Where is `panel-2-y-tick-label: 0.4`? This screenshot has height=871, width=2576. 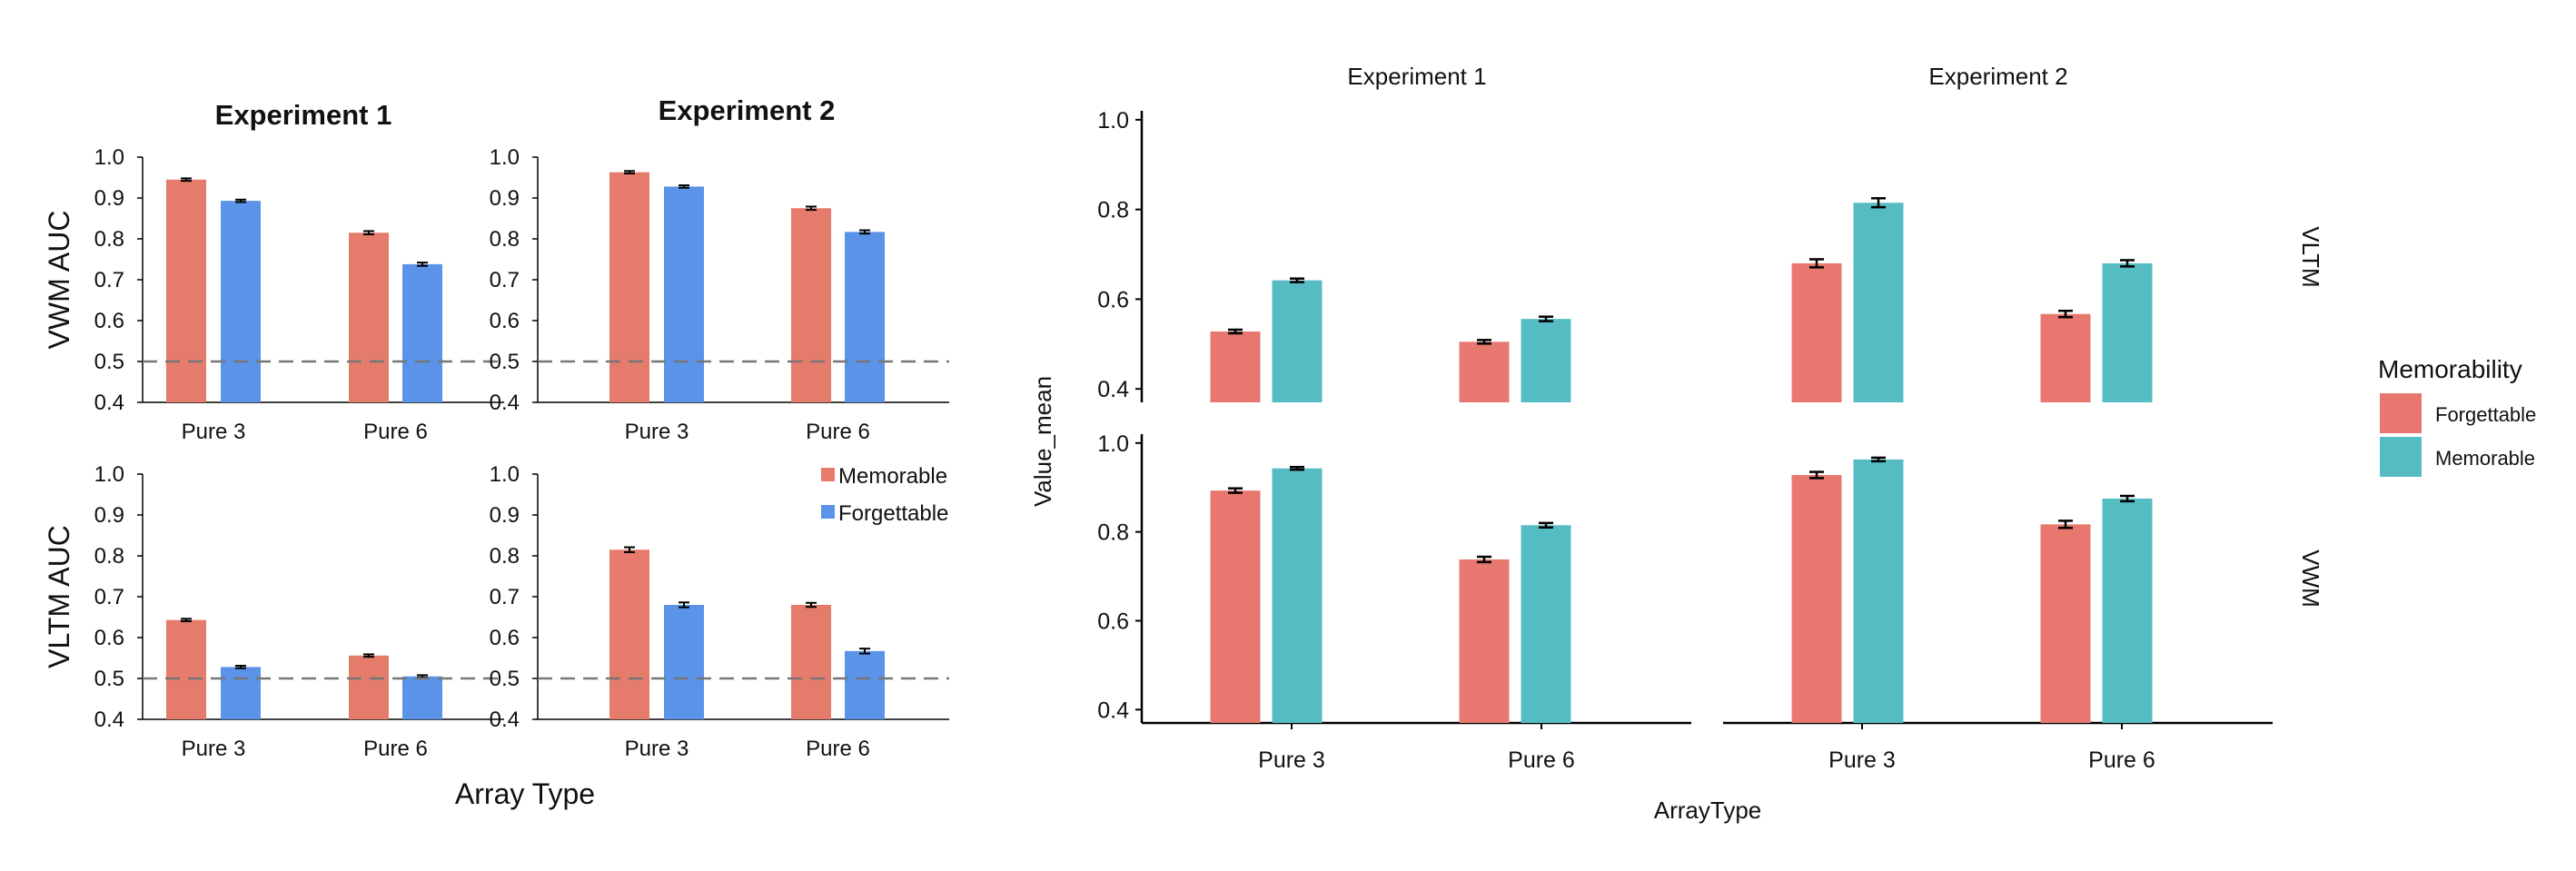 panel-2-y-tick-label: 0.4 is located at coordinates (505, 403).